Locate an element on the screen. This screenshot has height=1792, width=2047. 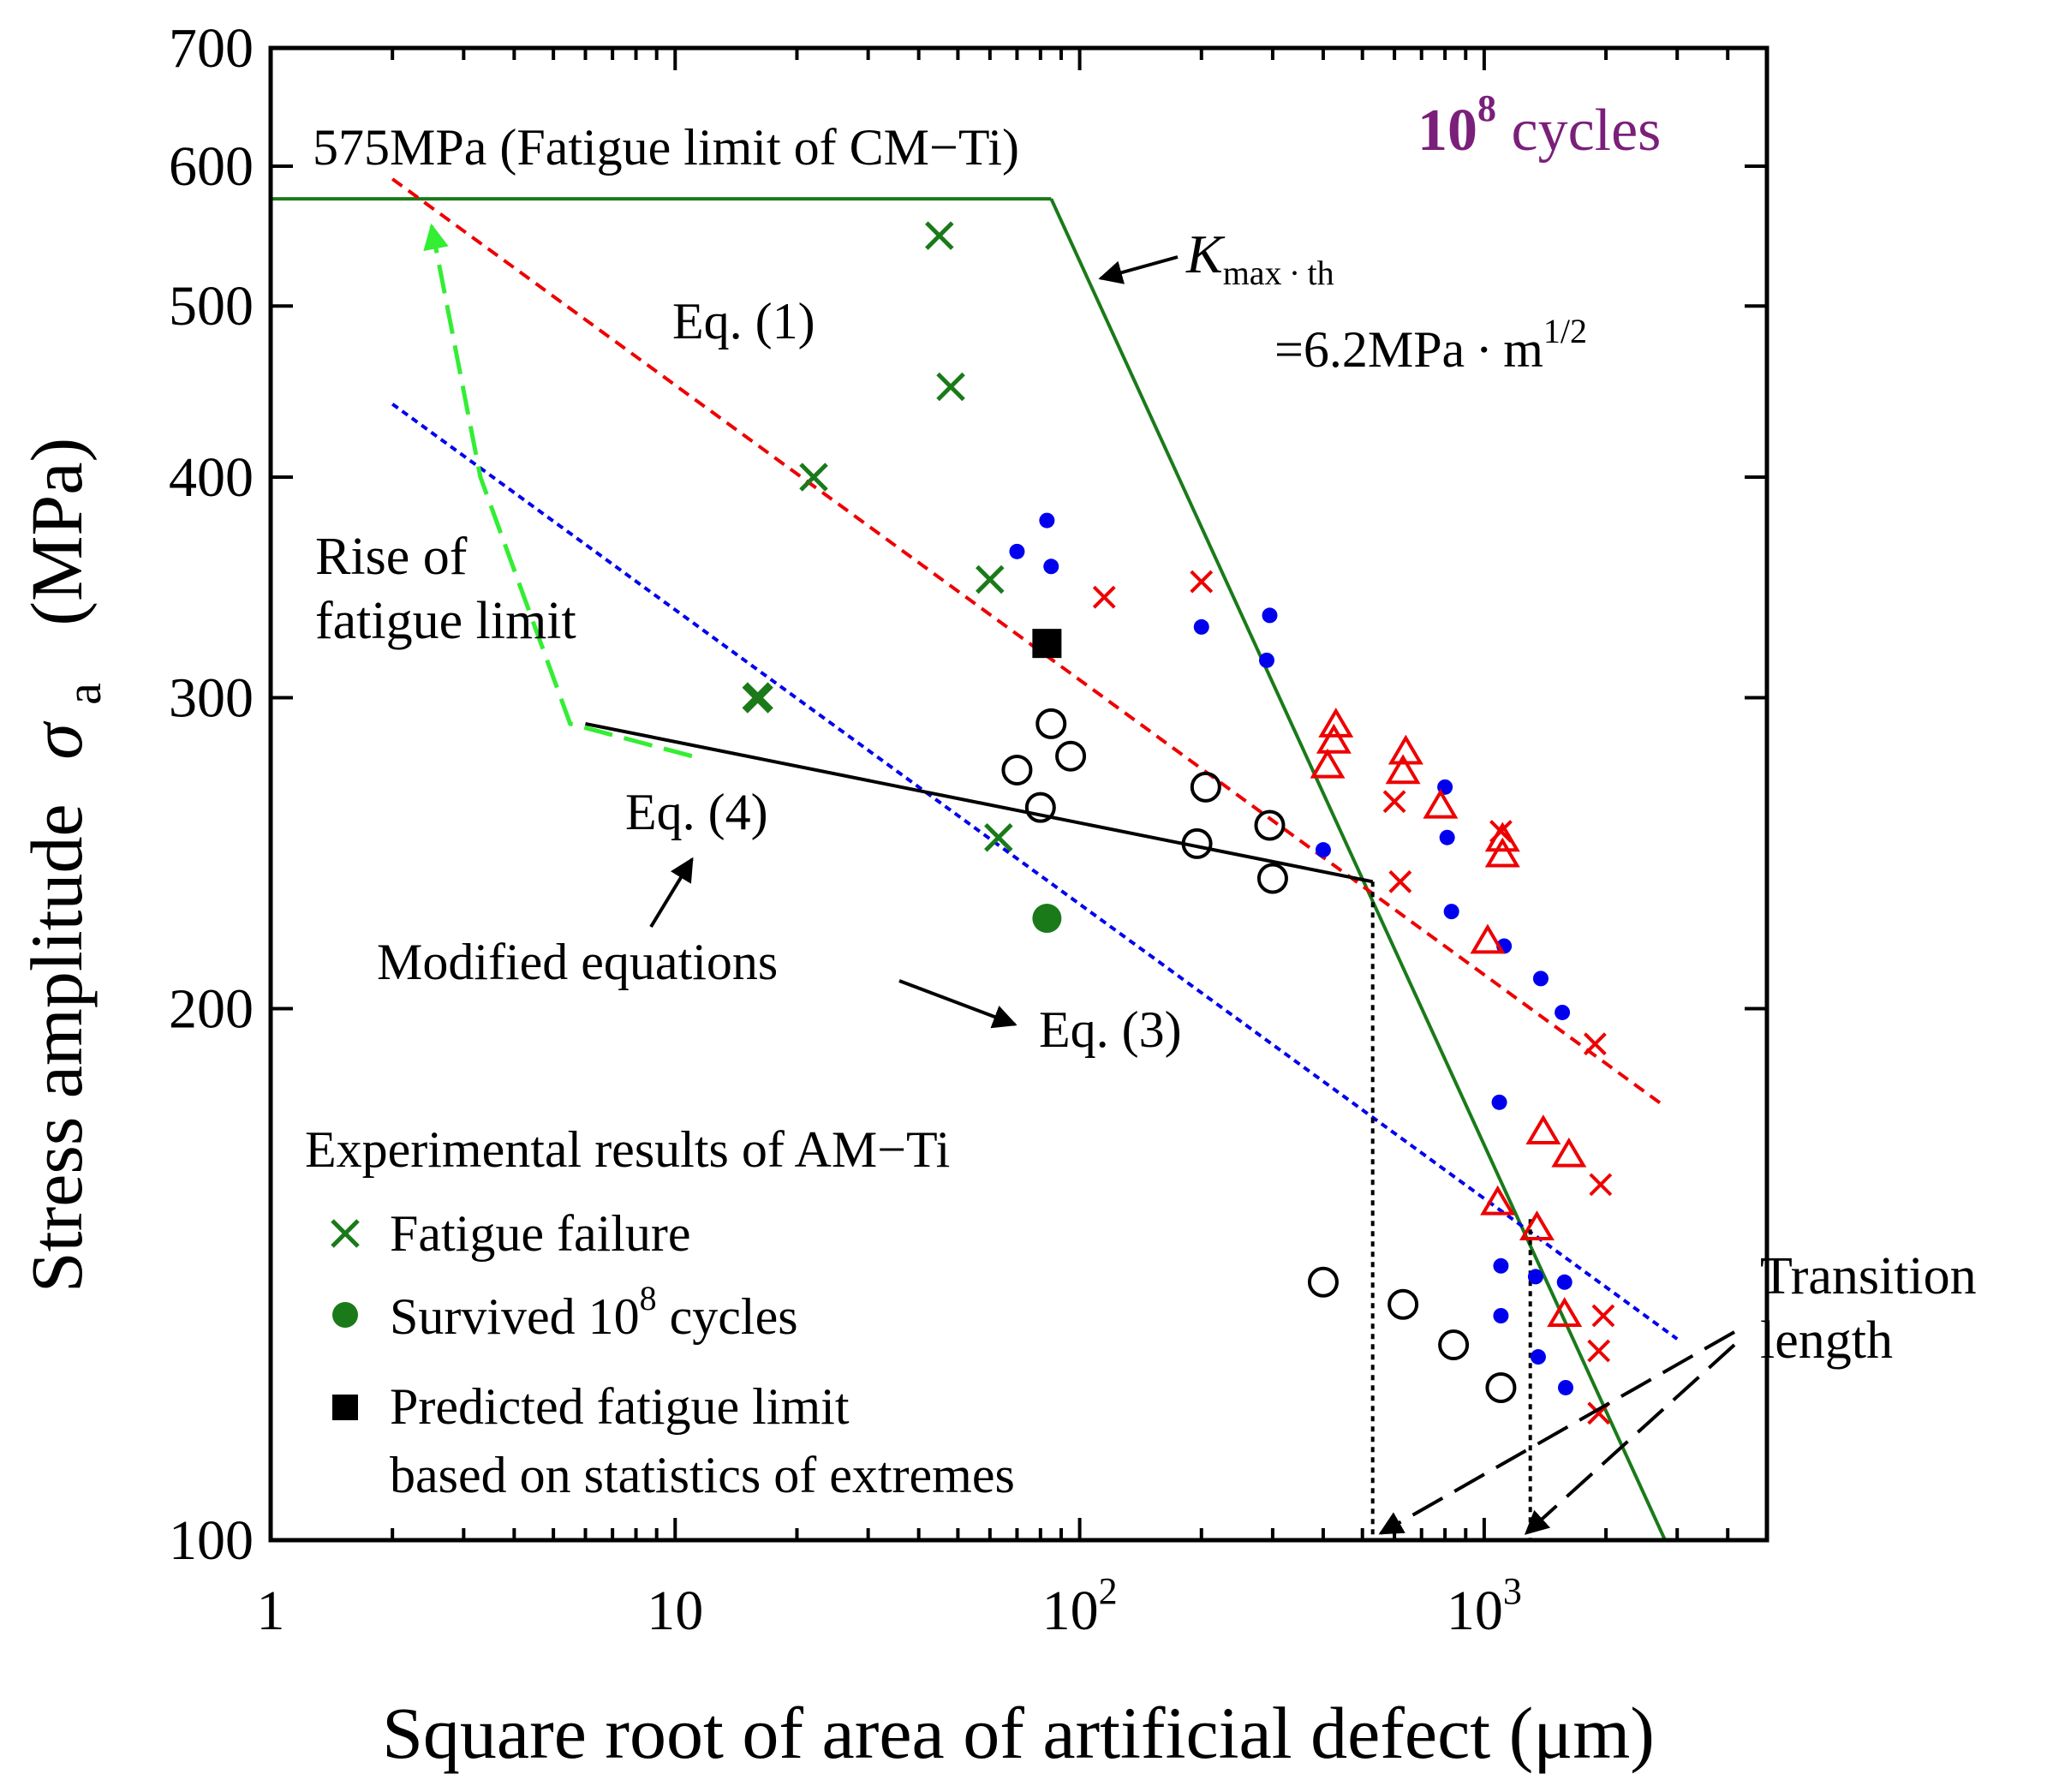
legend-label-predicted-2: based on statistics of extremes is located at coordinates (702, 1475).